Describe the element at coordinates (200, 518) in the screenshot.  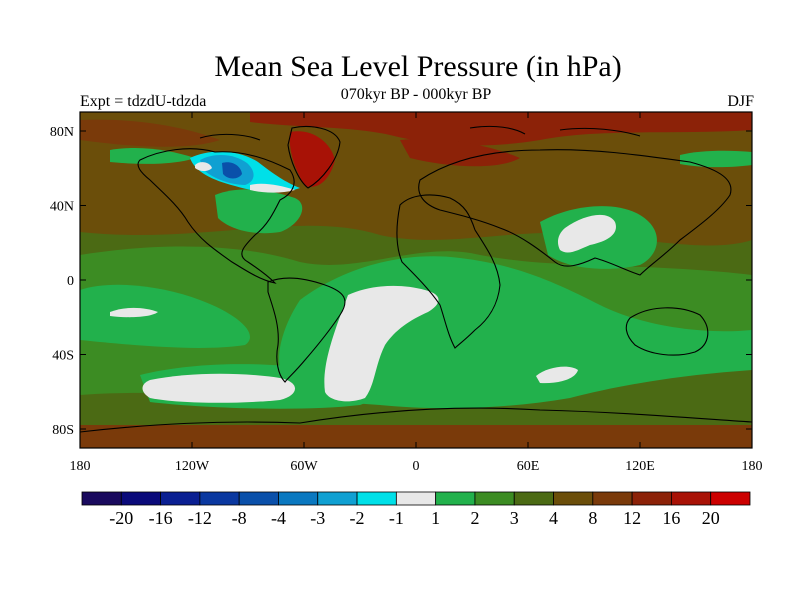
I see `colorbar-label: -12` at that location.